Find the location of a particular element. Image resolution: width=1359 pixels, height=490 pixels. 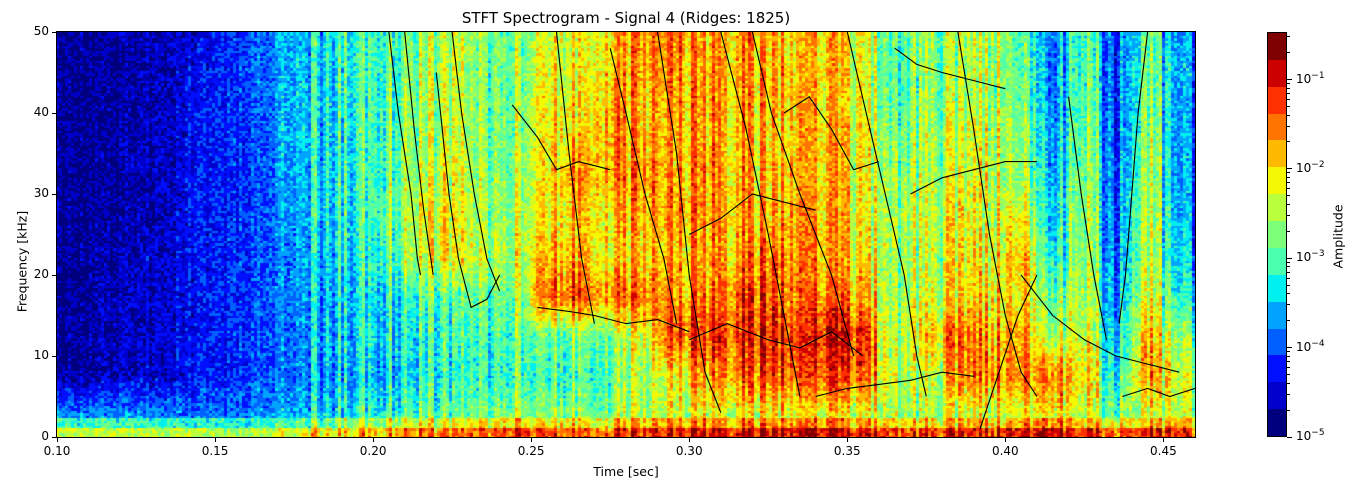

x-tick-label: 0.25 is located at coordinates (531, 451).